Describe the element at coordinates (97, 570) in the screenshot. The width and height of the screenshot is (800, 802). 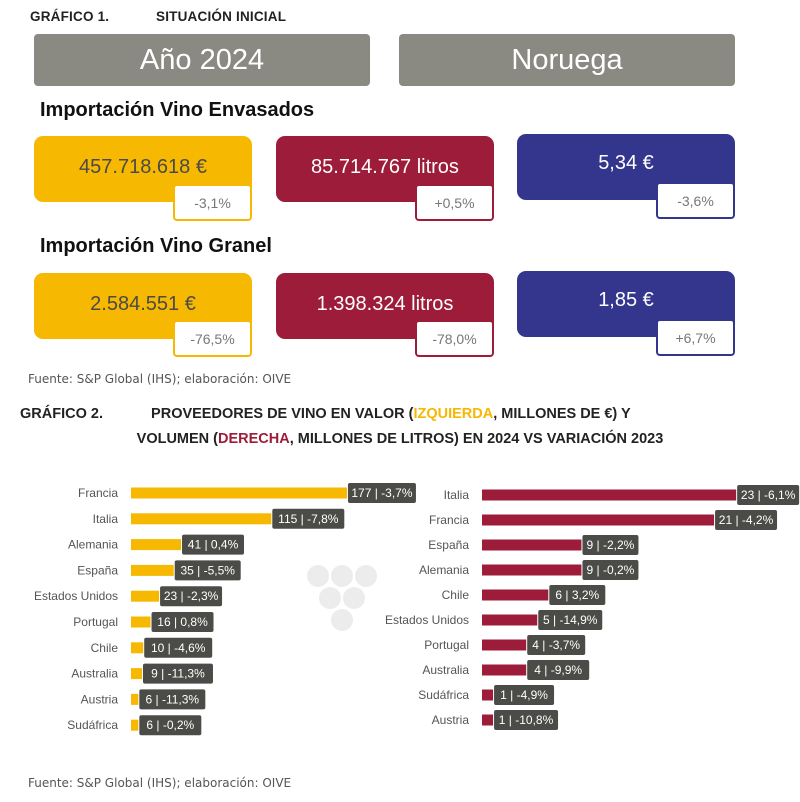
I see `category-label-0-3: España` at that location.